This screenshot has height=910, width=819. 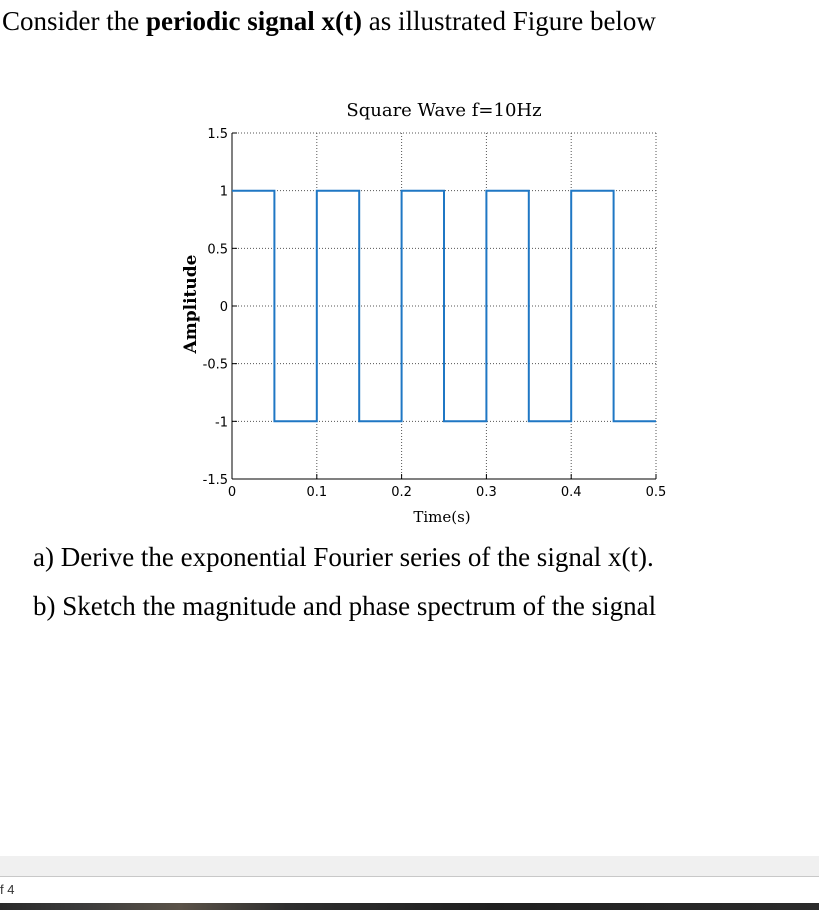 What do you see at coordinates (7, 889) in the screenshot?
I see `page-indicator: f 4` at bounding box center [7, 889].